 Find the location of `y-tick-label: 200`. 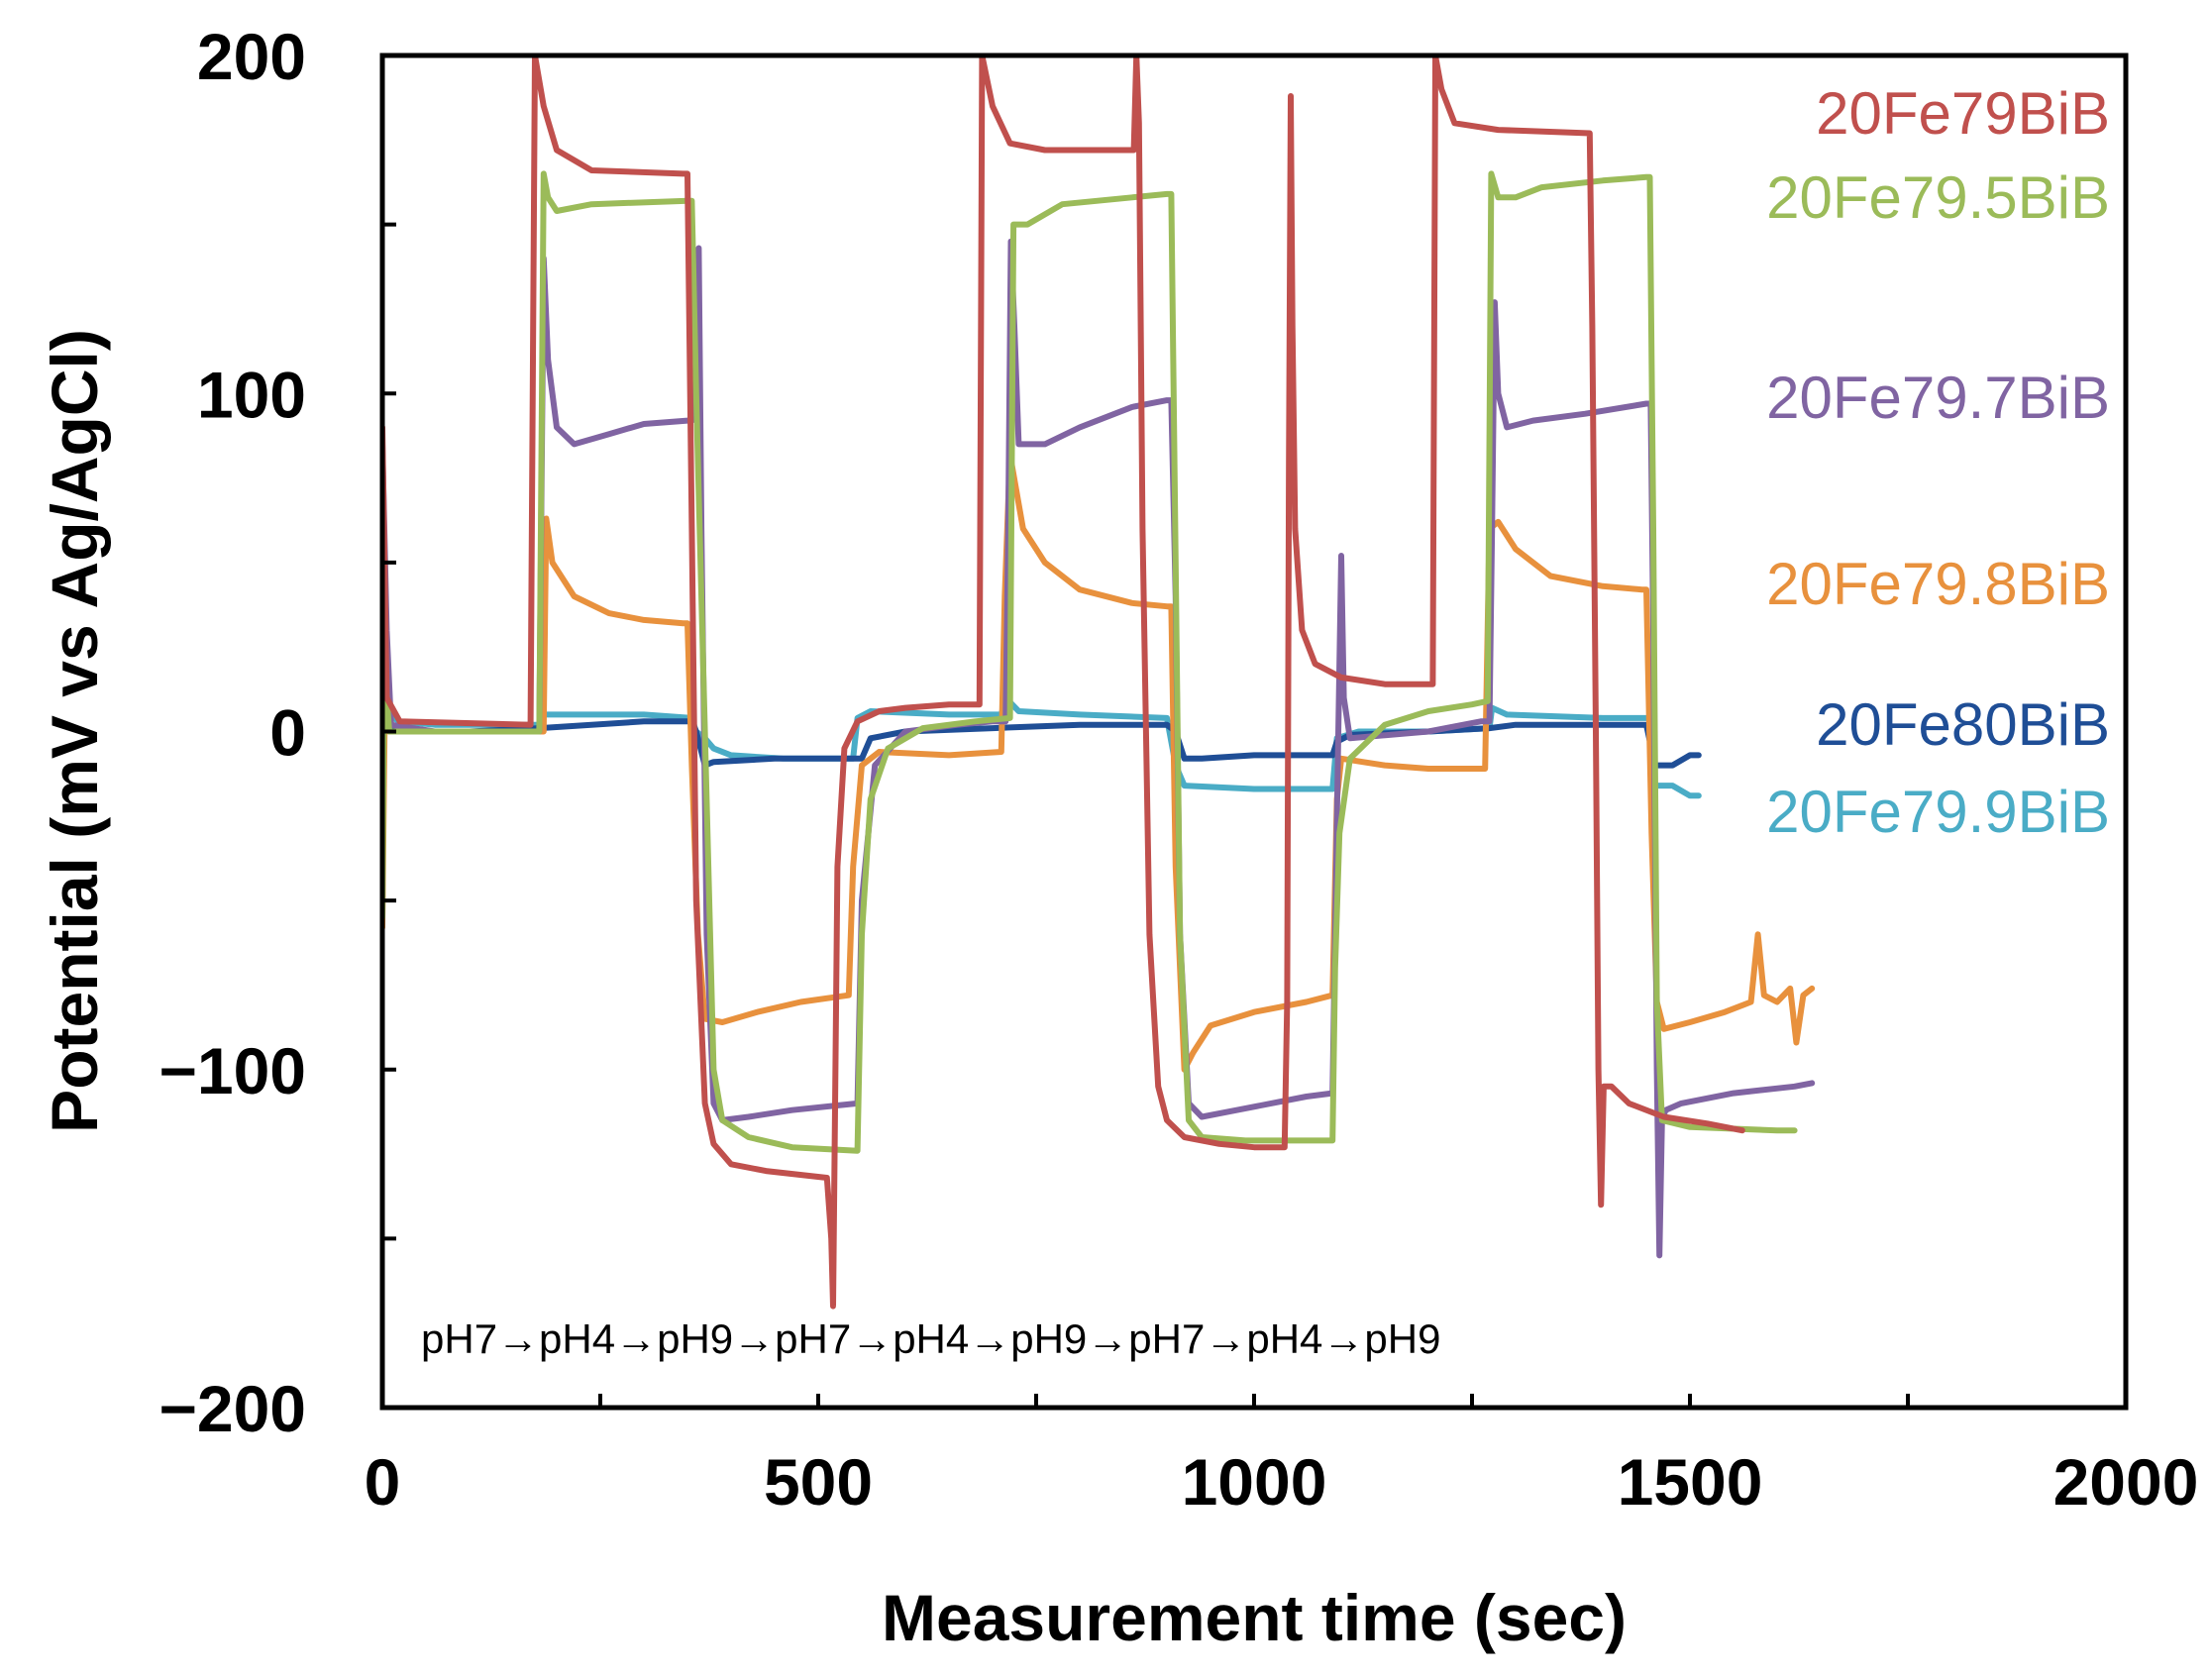

y-tick-label: 200 is located at coordinates (251, 56).